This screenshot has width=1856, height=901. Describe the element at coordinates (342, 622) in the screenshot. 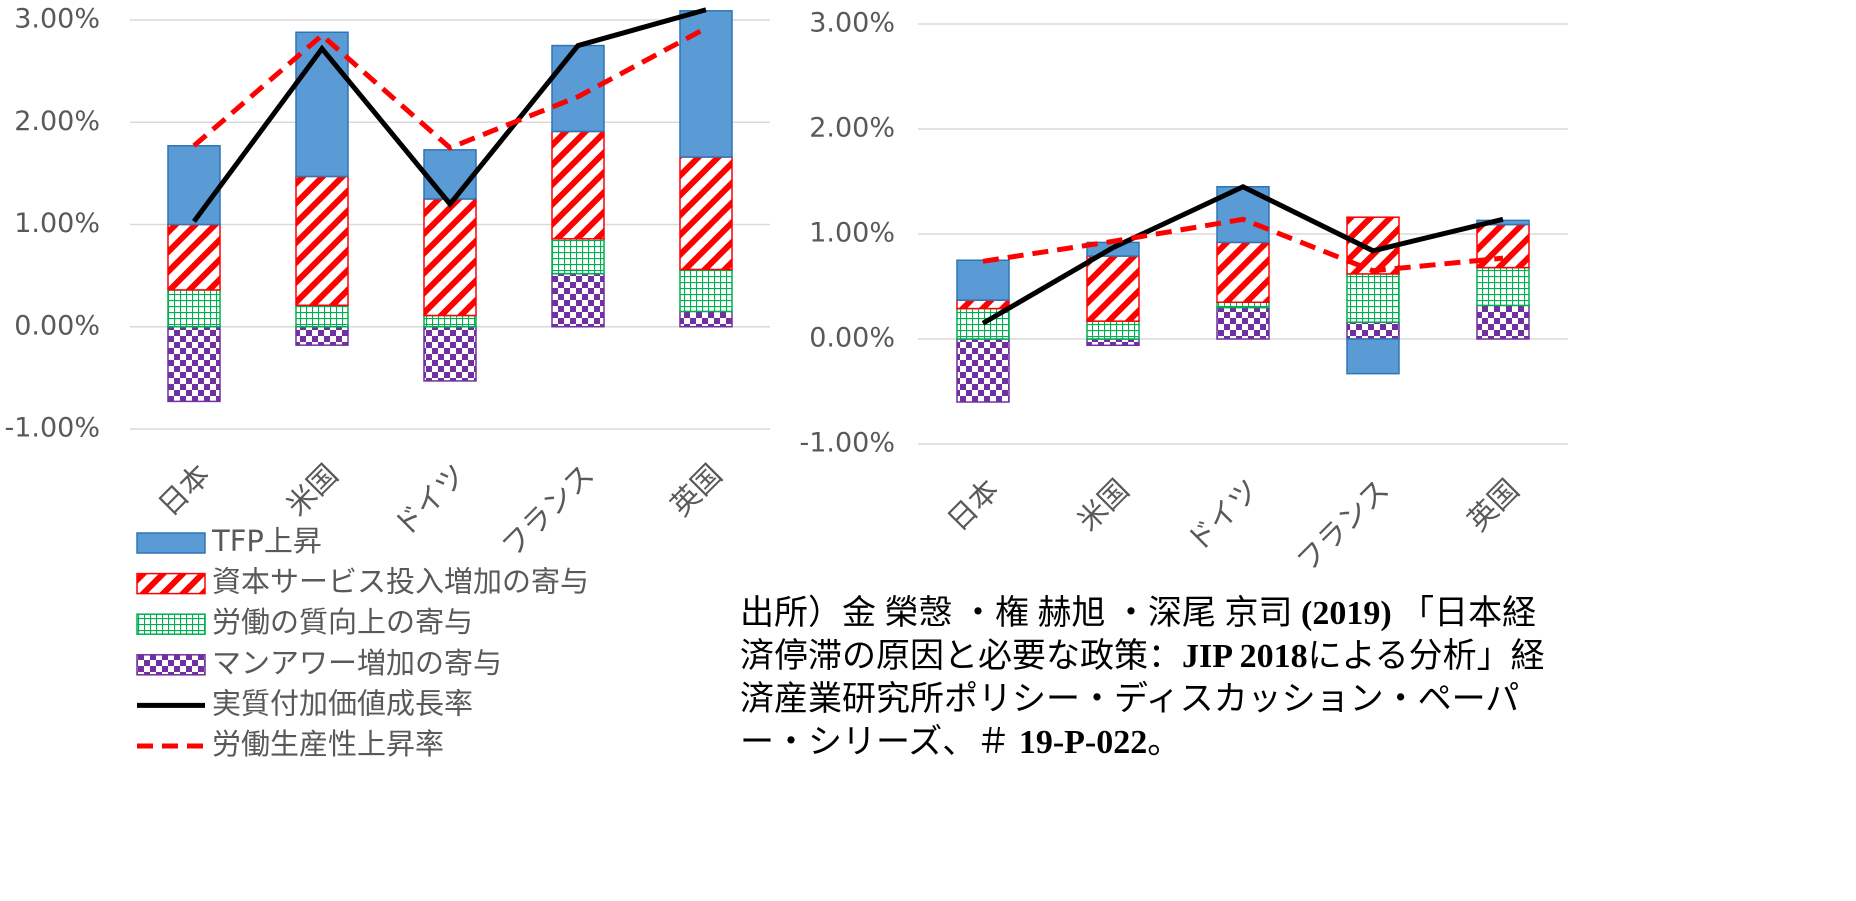

I see `legend-label: 労働の質向上の寄与` at that location.